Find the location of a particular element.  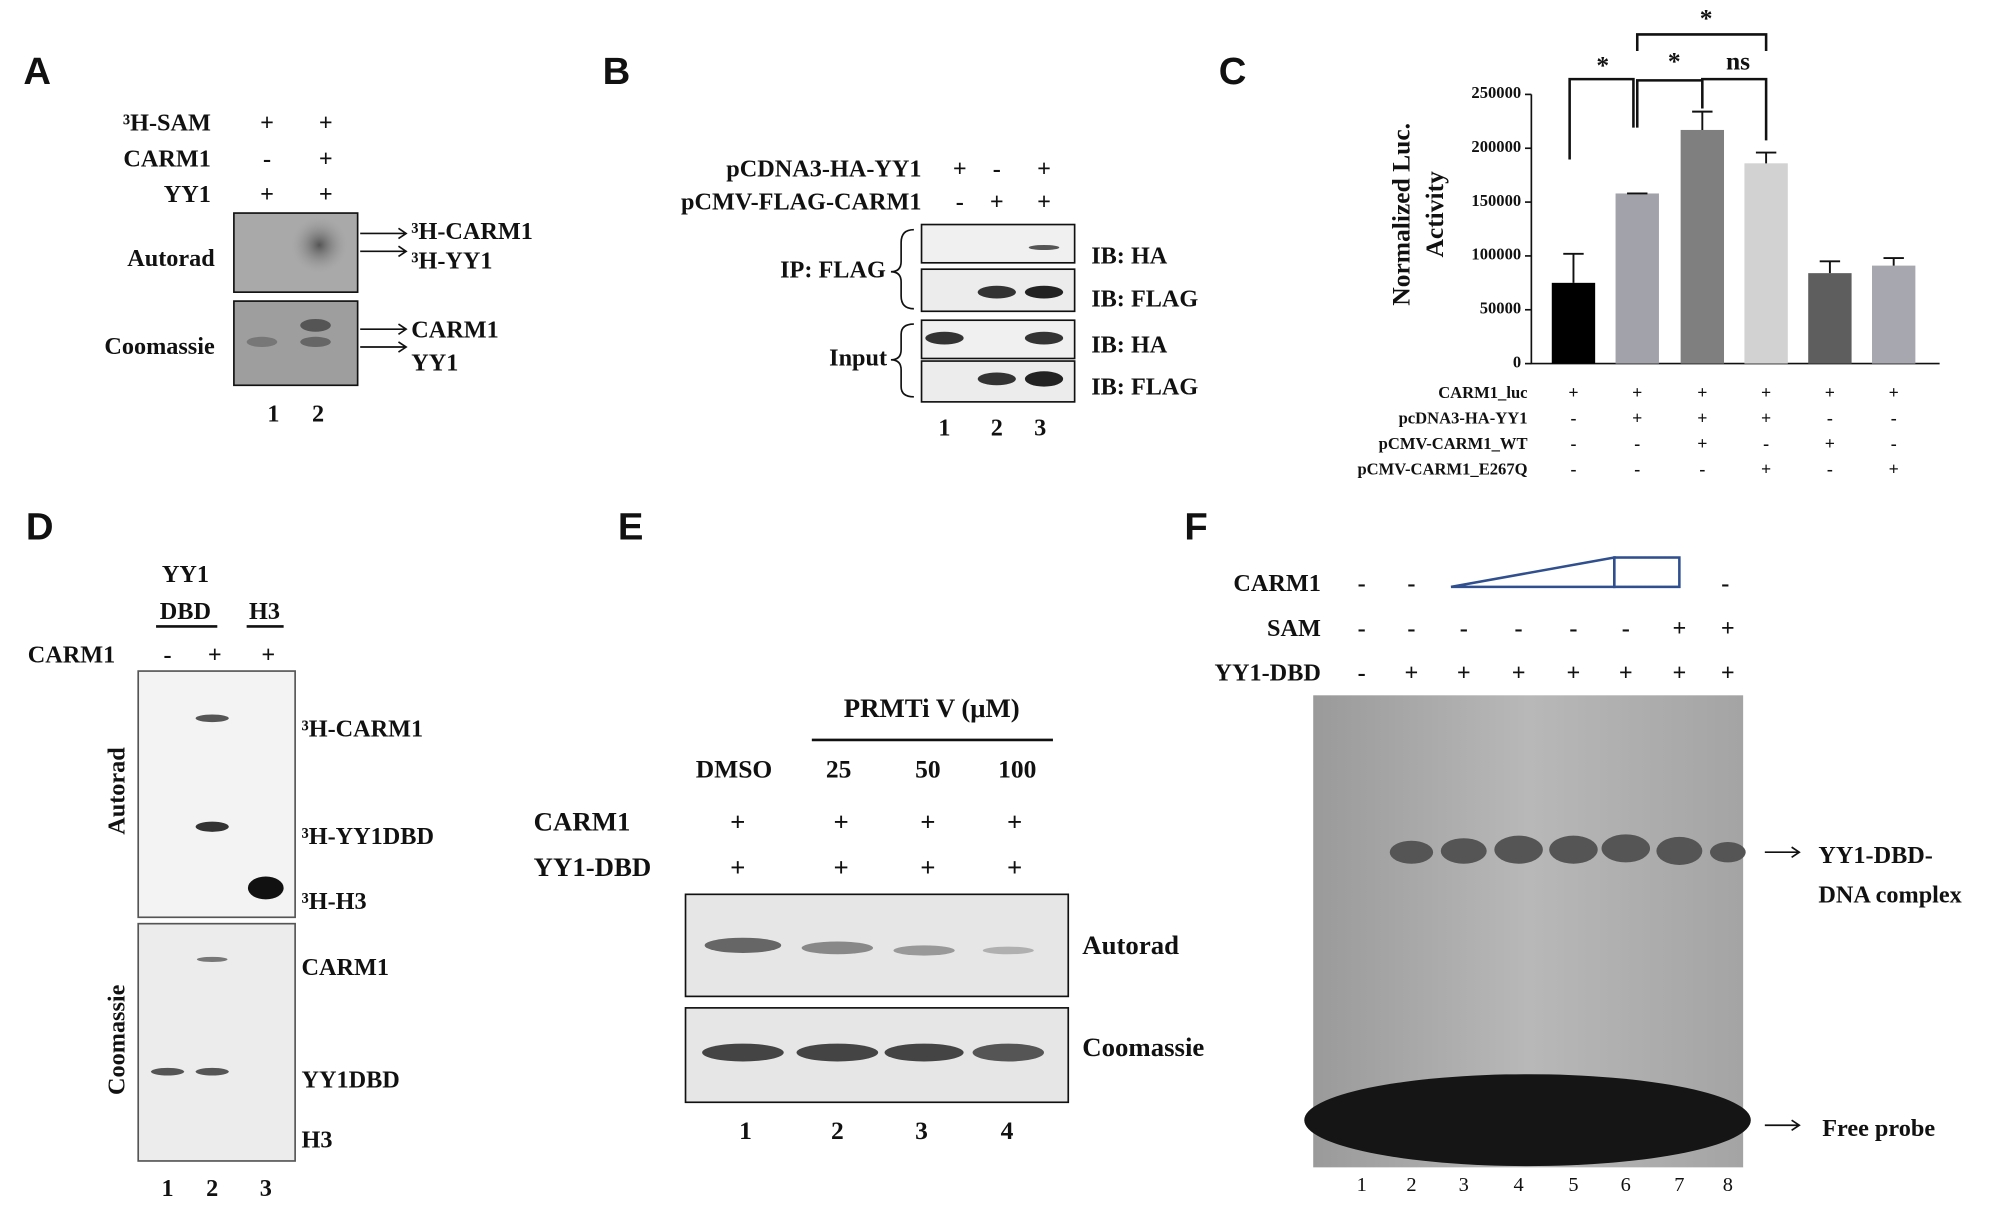

treatment: DMSO is located at coordinates (734, 769).